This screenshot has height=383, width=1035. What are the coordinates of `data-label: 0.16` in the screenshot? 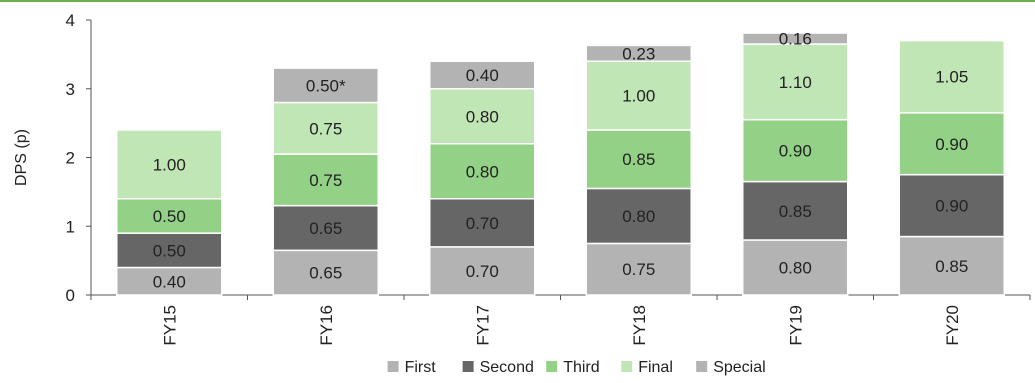 It's located at (795, 39).